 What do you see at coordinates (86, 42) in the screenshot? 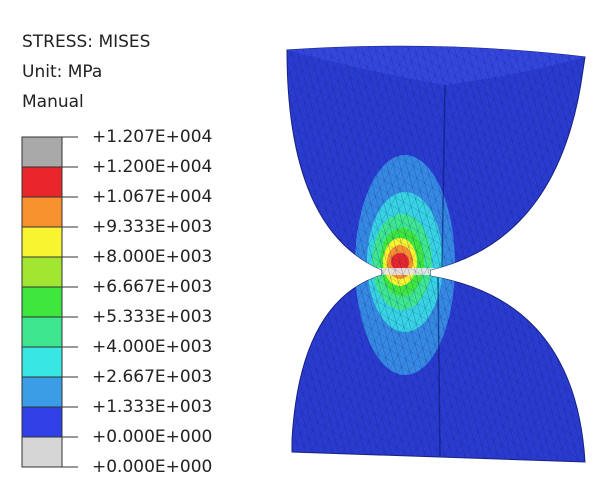
I see `legend-title: STRESS: MISES` at bounding box center [86, 42].